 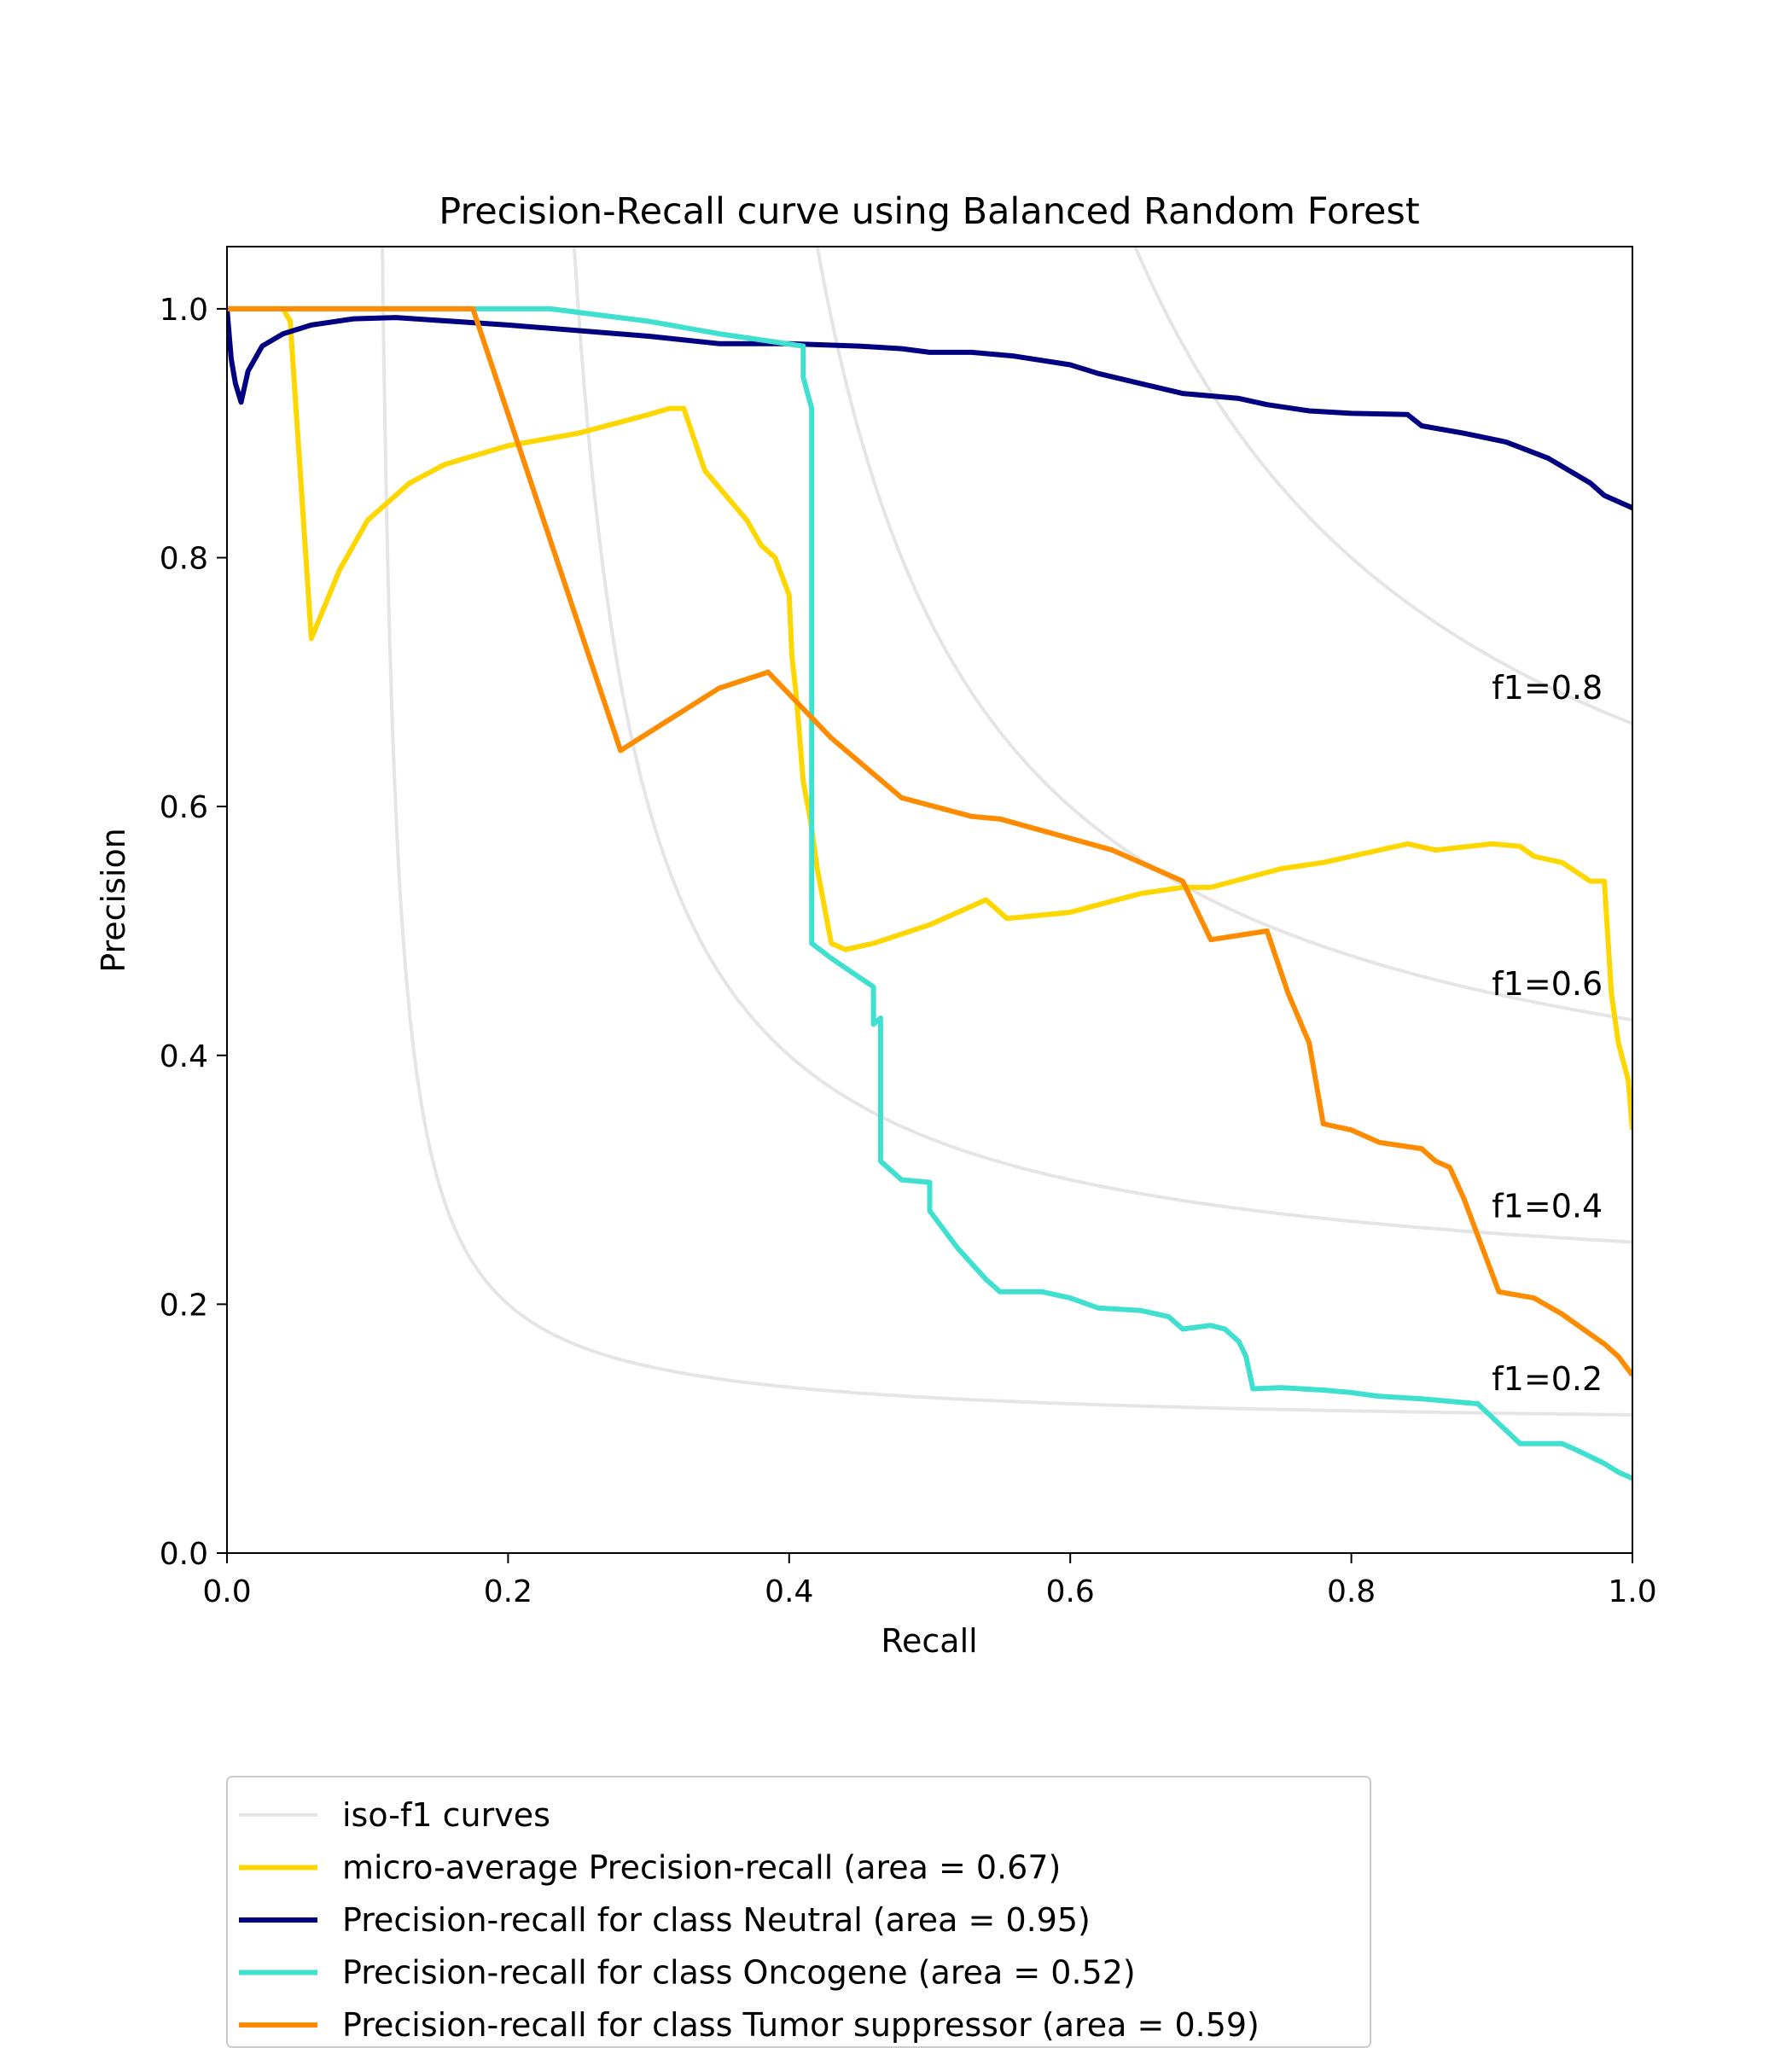 What do you see at coordinates (1632, 1591) in the screenshot?
I see `x-tick-label: 1.0` at bounding box center [1632, 1591].